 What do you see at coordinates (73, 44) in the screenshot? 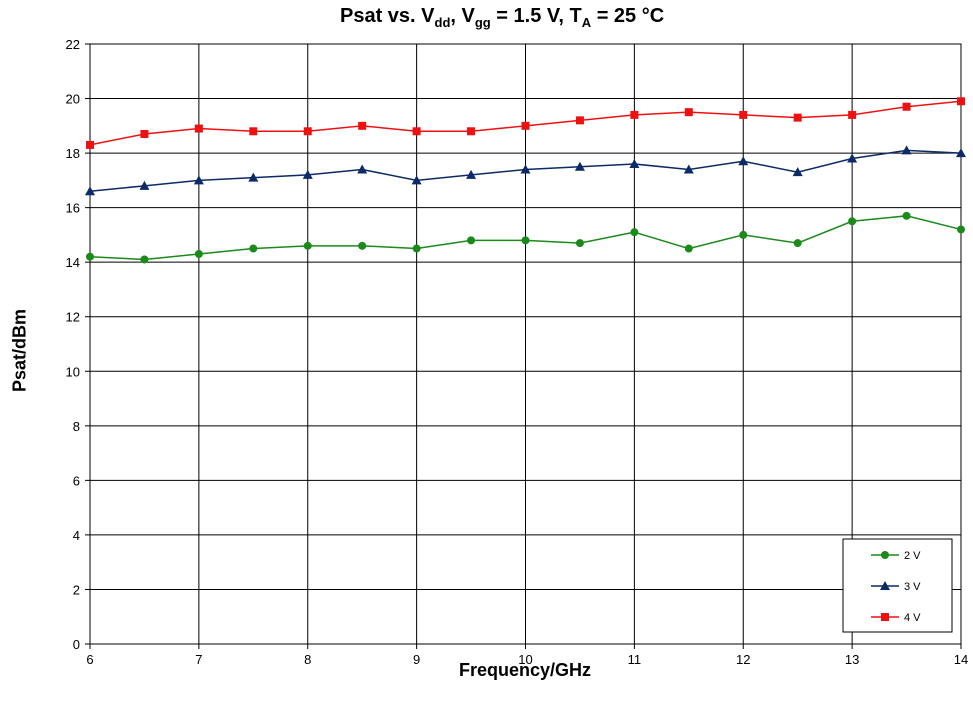
I see `y-tick-label: 22` at bounding box center [73, 44].